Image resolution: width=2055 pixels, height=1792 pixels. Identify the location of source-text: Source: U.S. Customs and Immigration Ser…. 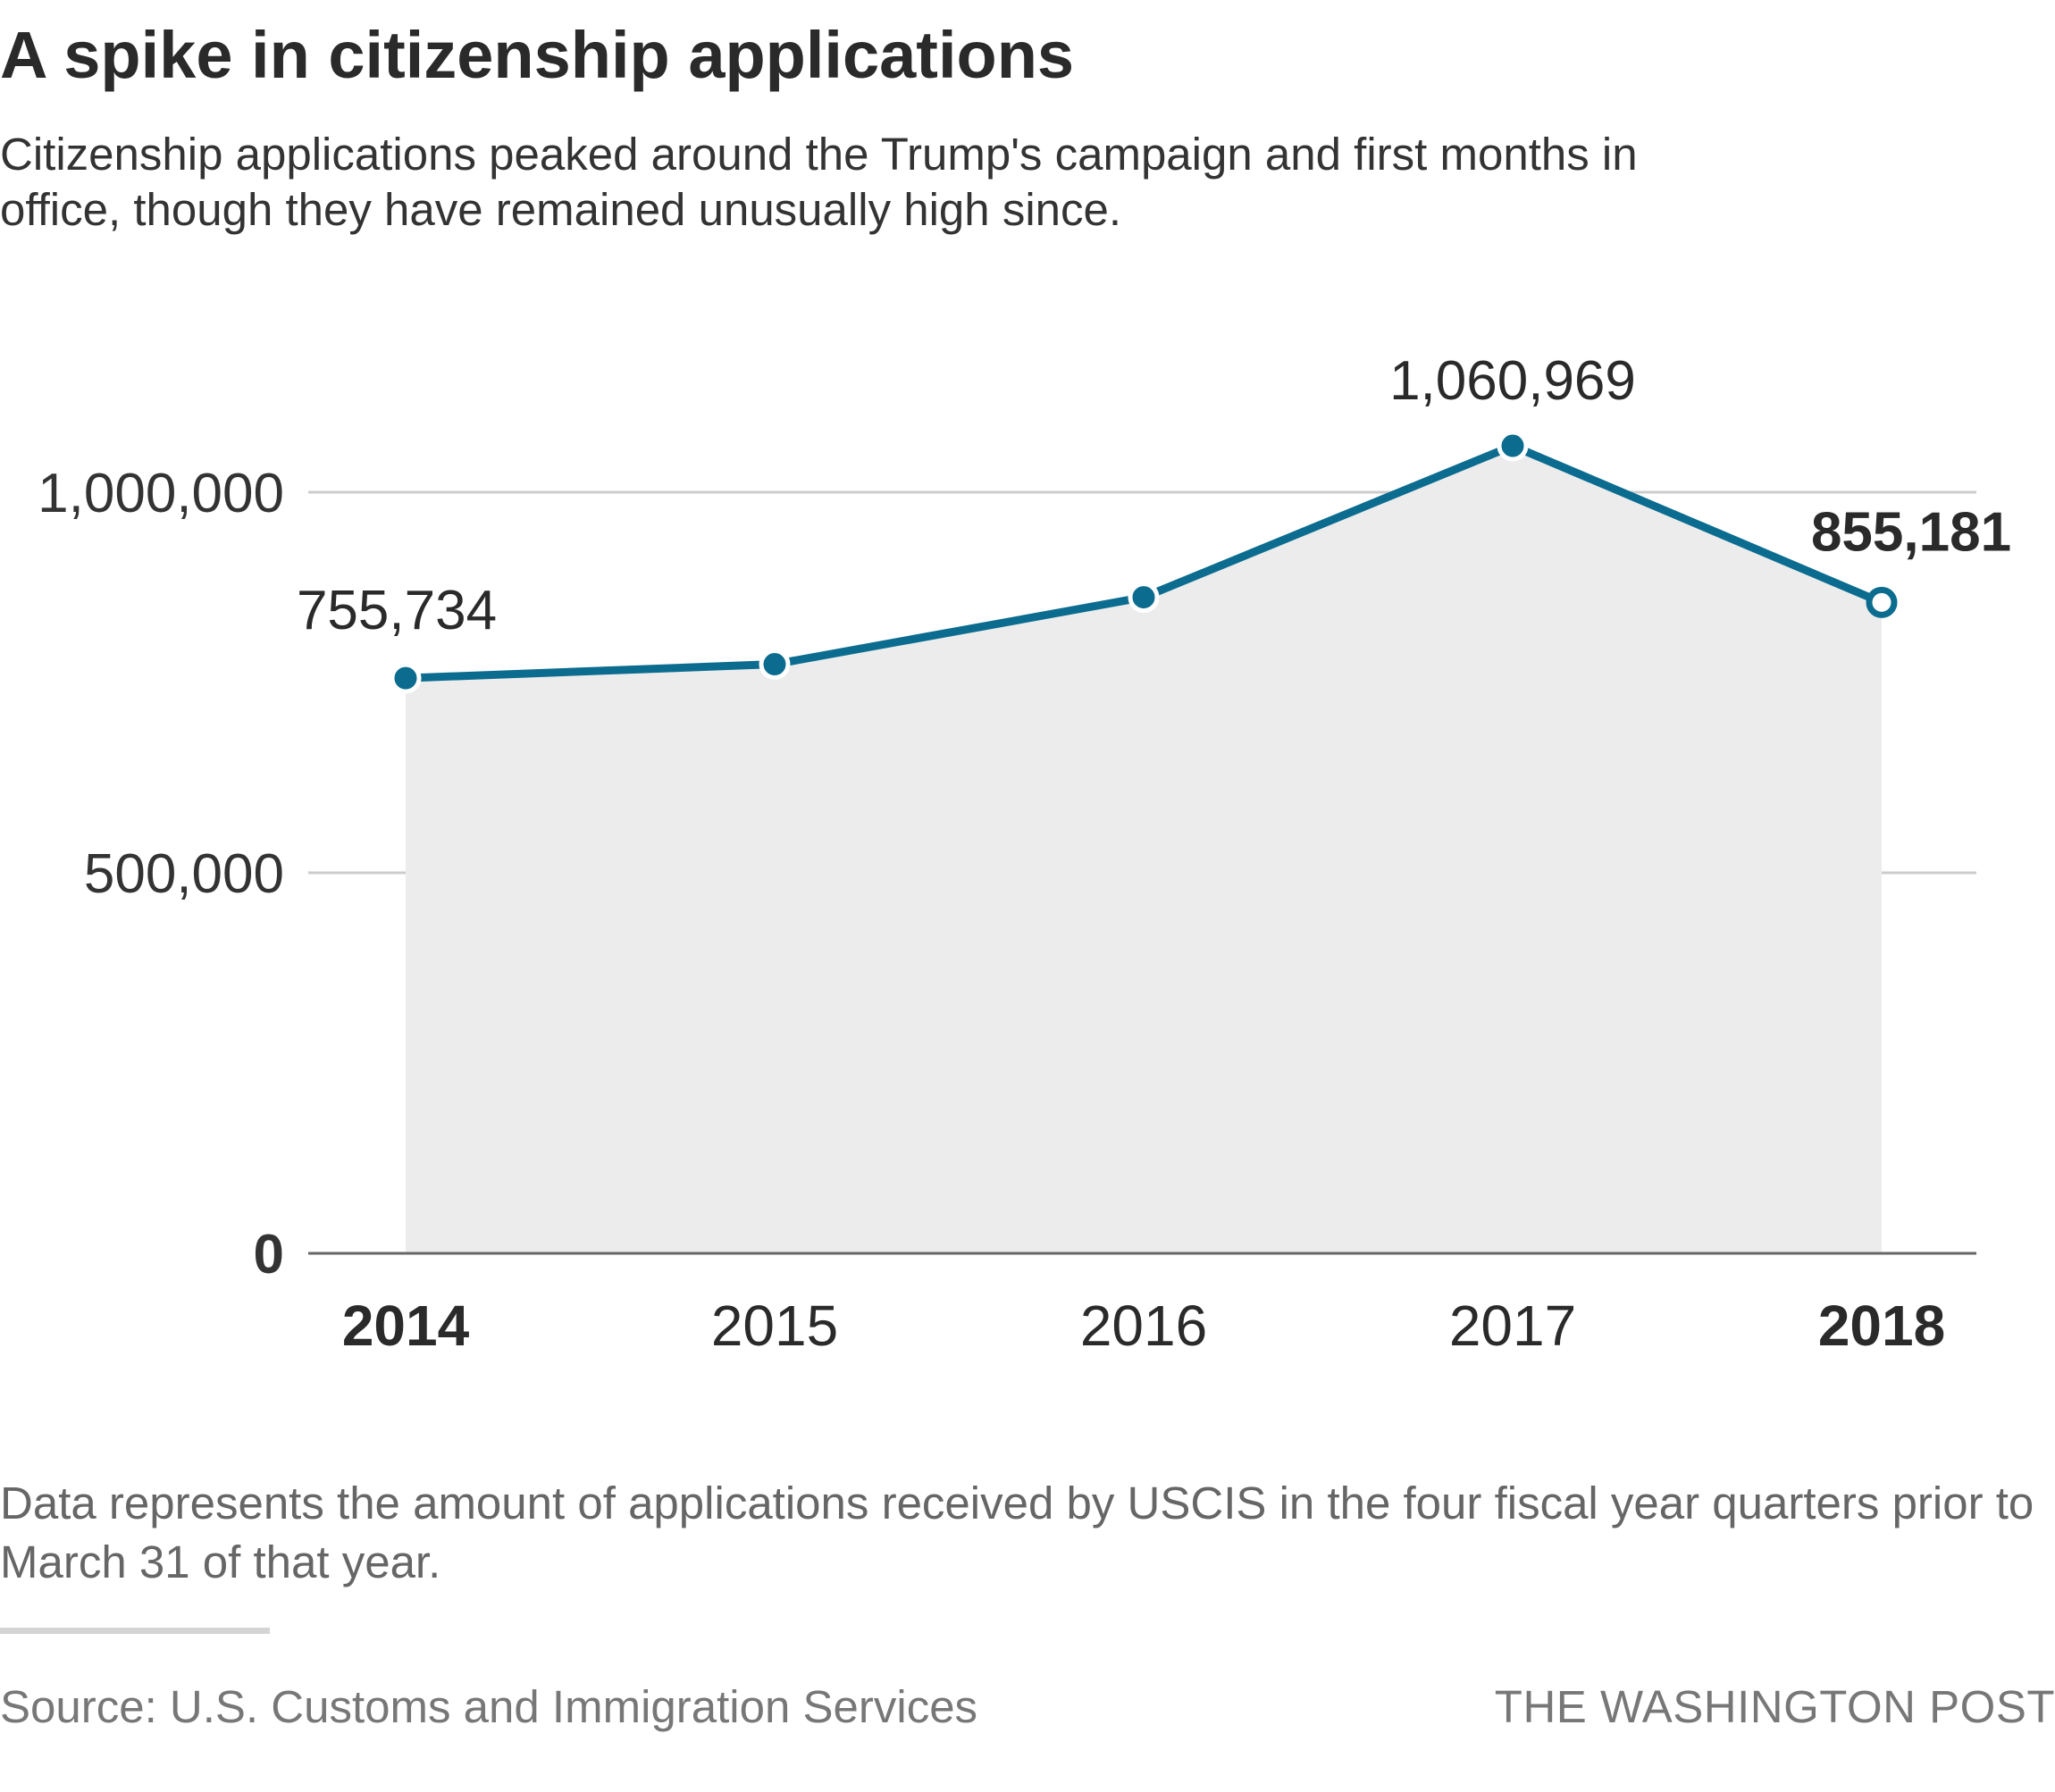
(489, 1706).